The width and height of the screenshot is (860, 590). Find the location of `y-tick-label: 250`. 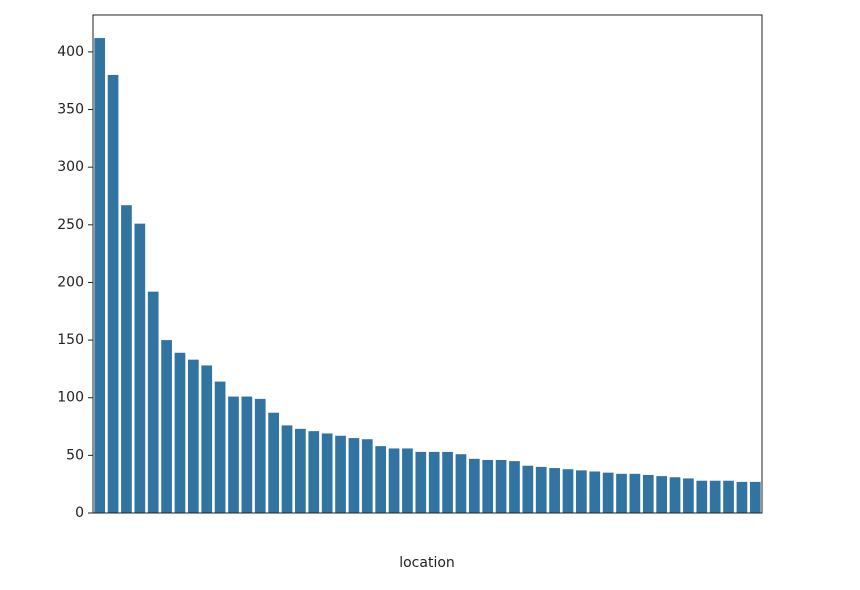

y-tick-label: 250 is located at coordinates (70, 225).